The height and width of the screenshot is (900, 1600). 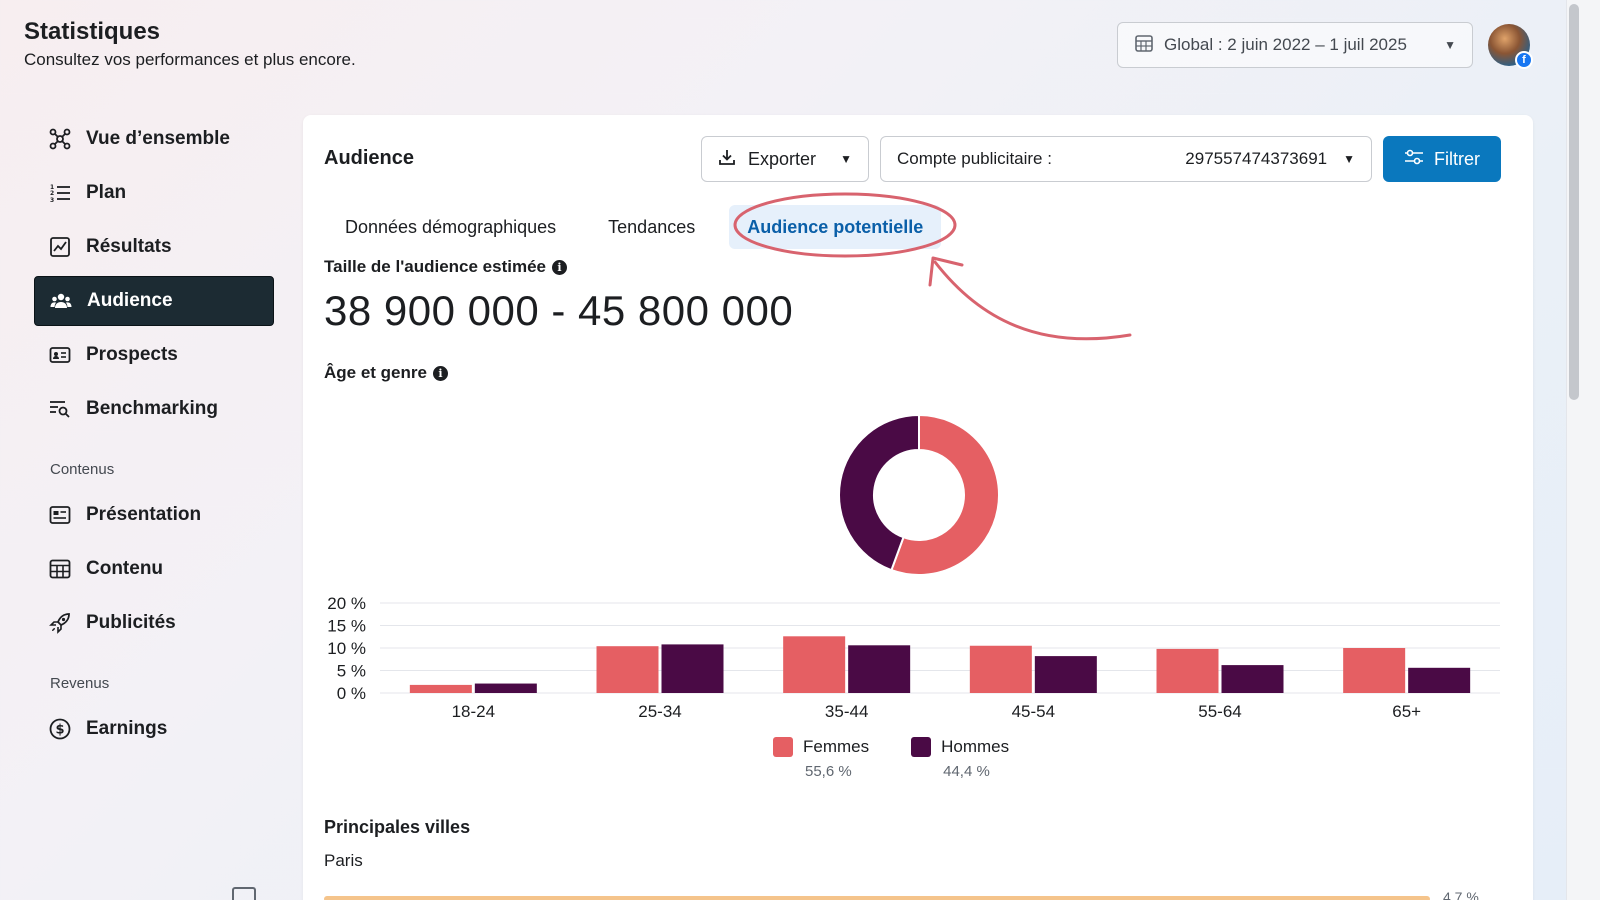 I want to click on legend-swatch-men, so click(x=921, y=747).